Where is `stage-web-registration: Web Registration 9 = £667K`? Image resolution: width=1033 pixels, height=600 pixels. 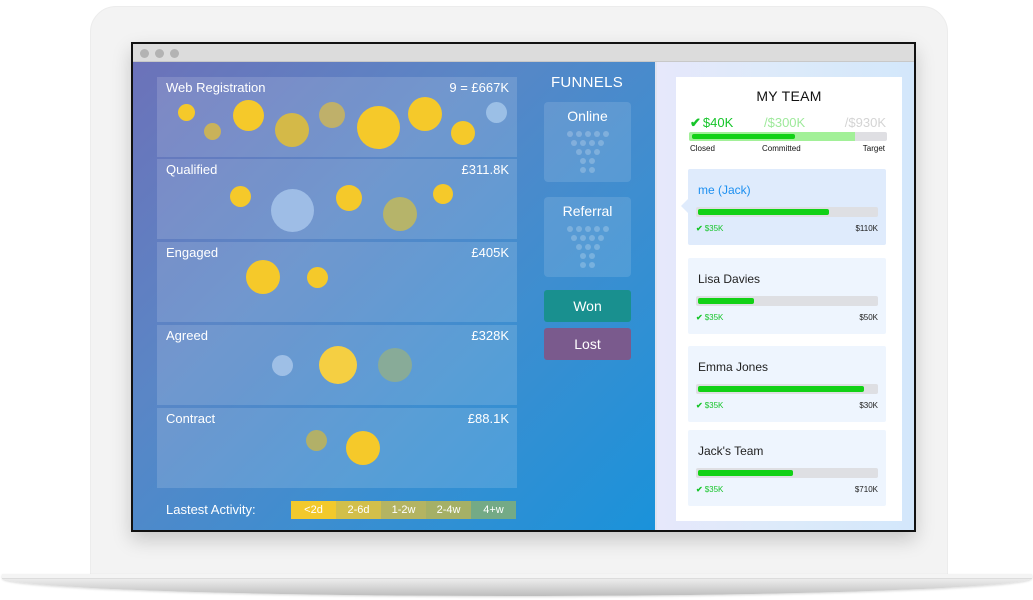
stage-web-registration: Web Registration 9 = £667K is located at coordinates (337, 117).